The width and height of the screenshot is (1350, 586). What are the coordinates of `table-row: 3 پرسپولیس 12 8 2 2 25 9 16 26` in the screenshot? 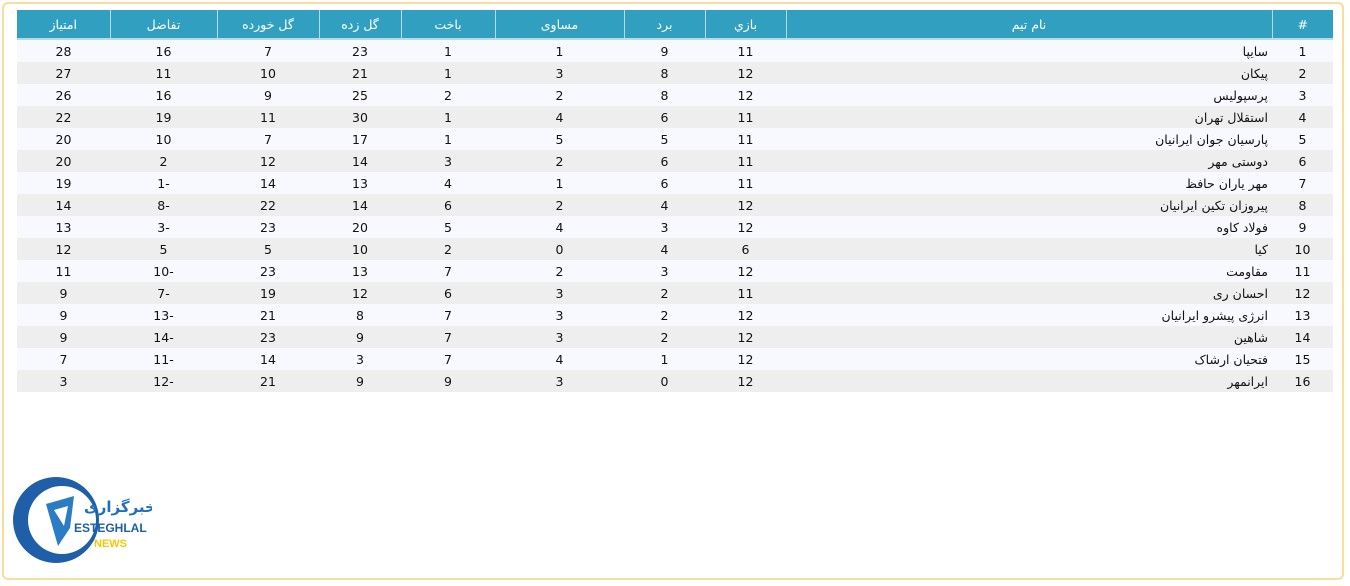 It's located at (675, 95).